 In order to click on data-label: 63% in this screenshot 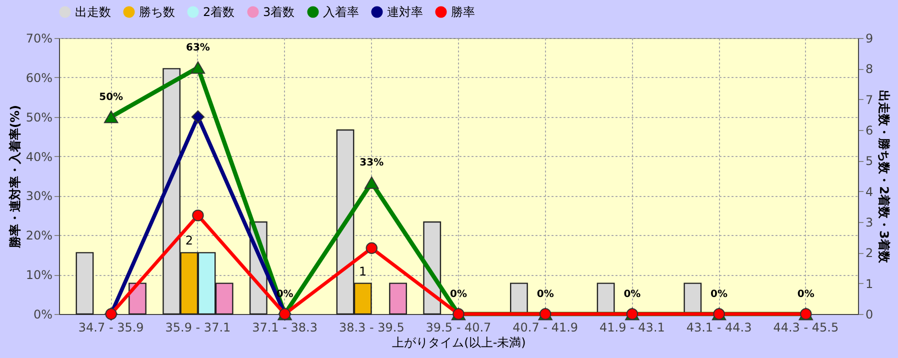, I will do `click(198, 48)`.